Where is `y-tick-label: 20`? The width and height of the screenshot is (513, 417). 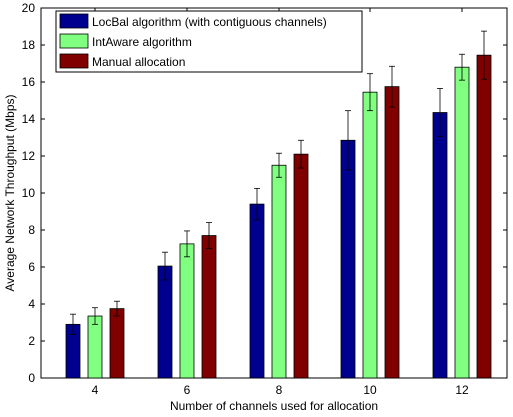 y-tick-label: 20 is located at coordinates (29, 8).